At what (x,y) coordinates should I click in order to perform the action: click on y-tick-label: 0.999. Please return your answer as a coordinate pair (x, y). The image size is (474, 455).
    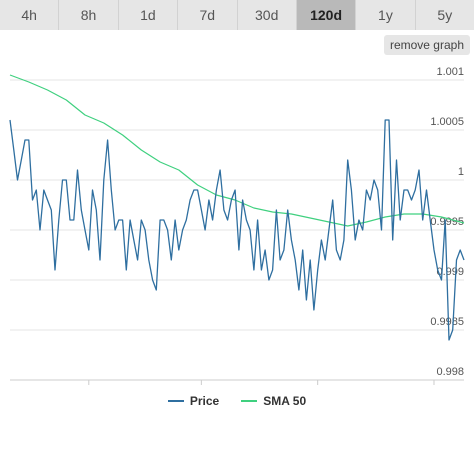
    Looking at the image, I should click on (450, 272).